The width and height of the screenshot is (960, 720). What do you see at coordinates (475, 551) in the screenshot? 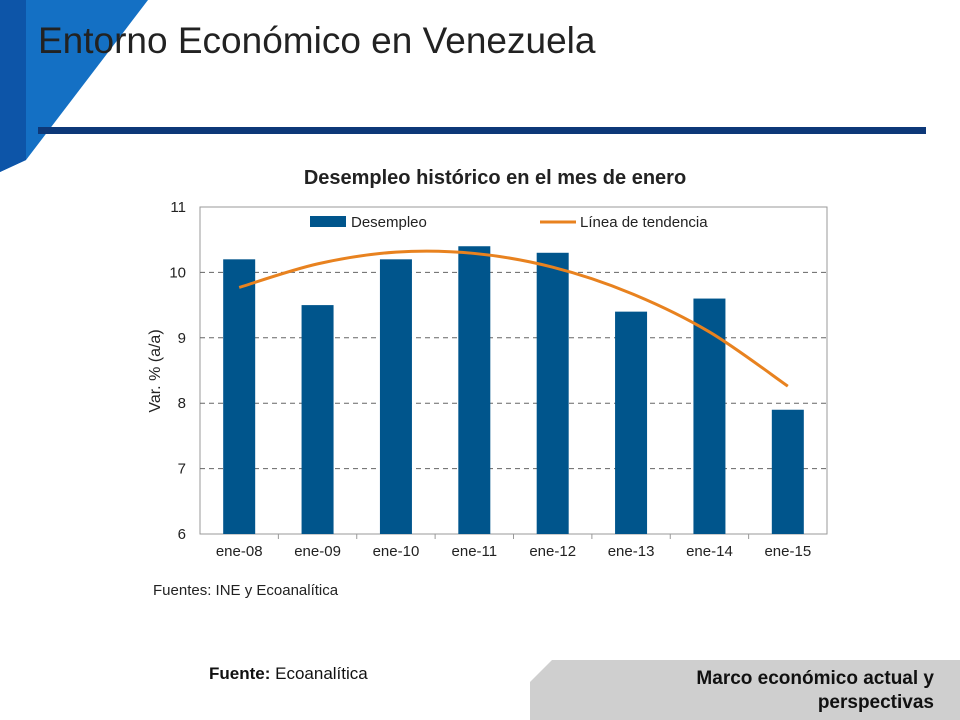
I see `x-tick-label: ene-11` at bounding box center [475, 551].